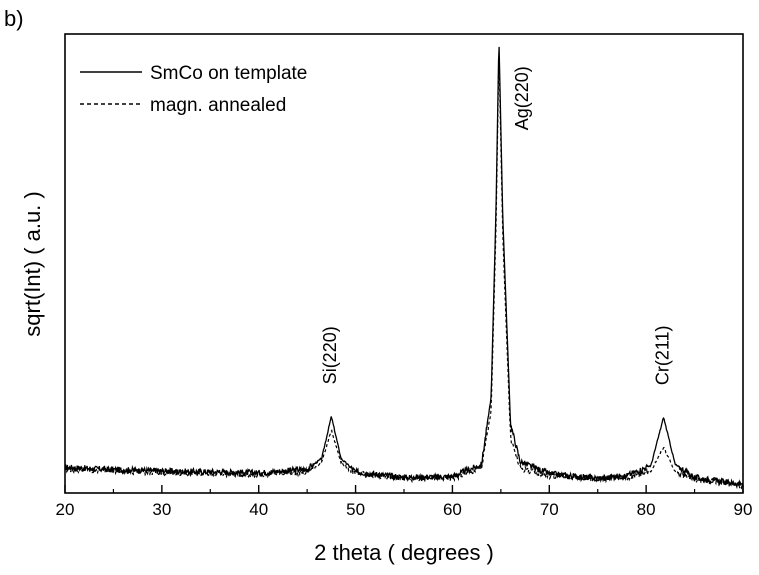 The width and height of the screenshot is (759, 575). I want to click on panel-label: b), so click(14, 18).